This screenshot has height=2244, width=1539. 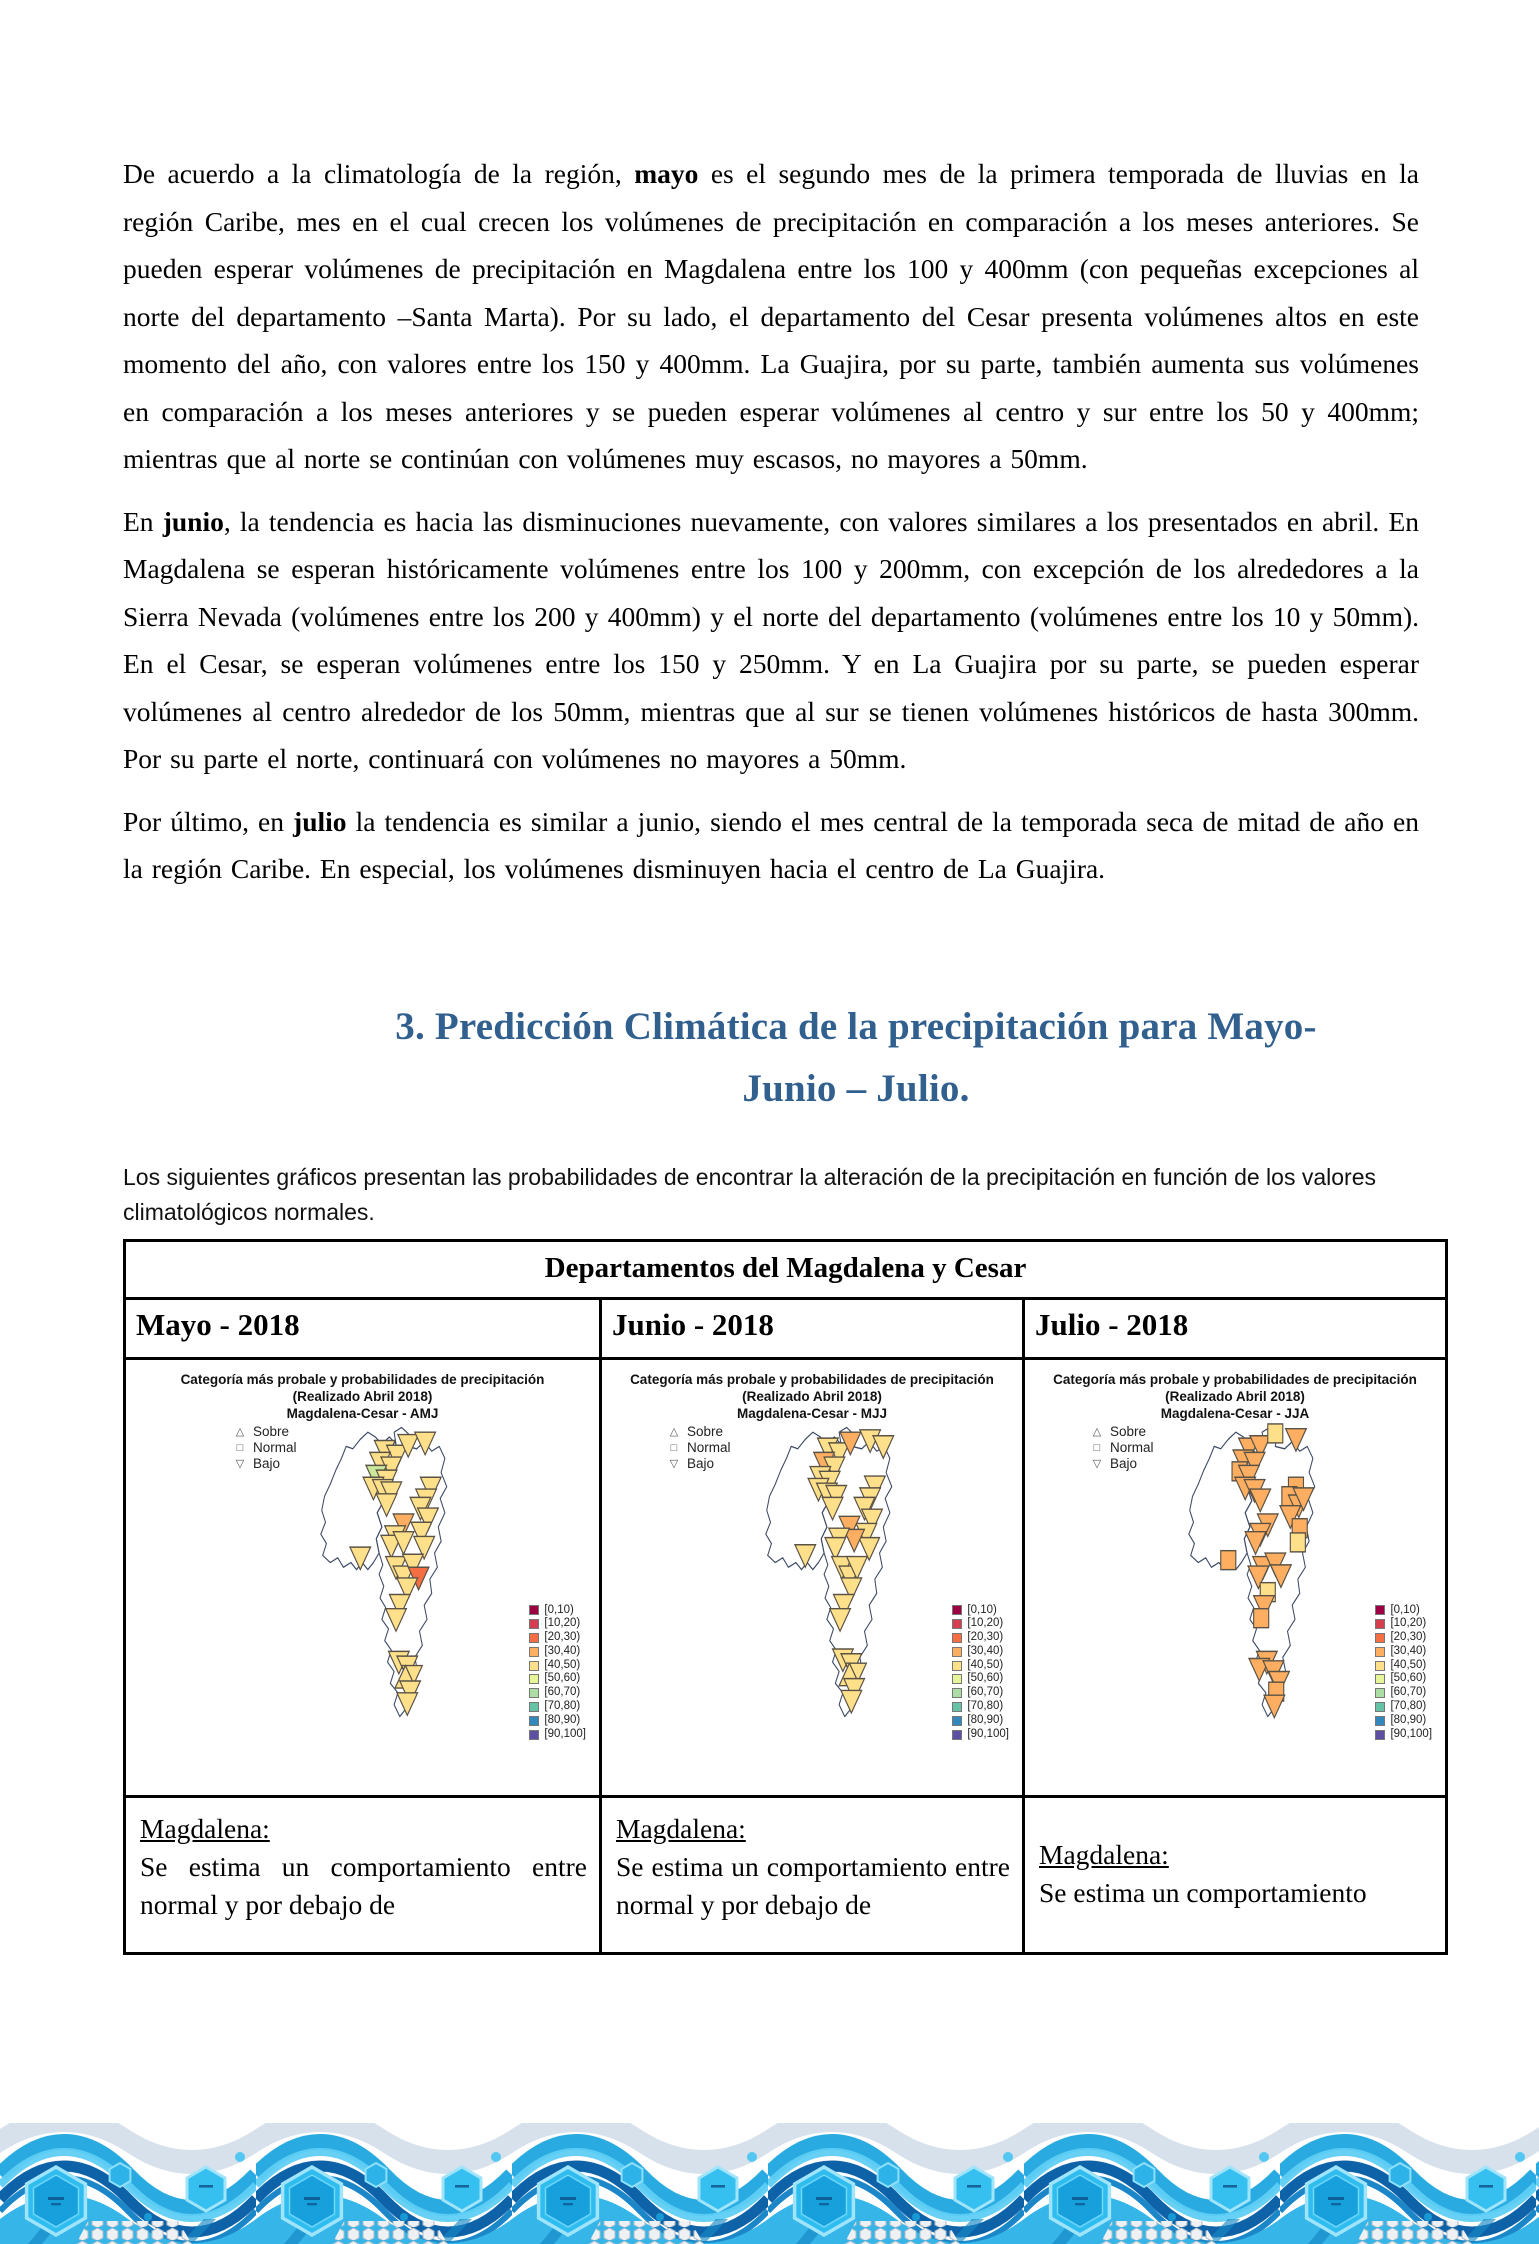 What do you see at coordinates (362, 1328) in the screenshot?
I see `column-header-mayo: Mayo - 2018` at bounding box center [362, 1328].